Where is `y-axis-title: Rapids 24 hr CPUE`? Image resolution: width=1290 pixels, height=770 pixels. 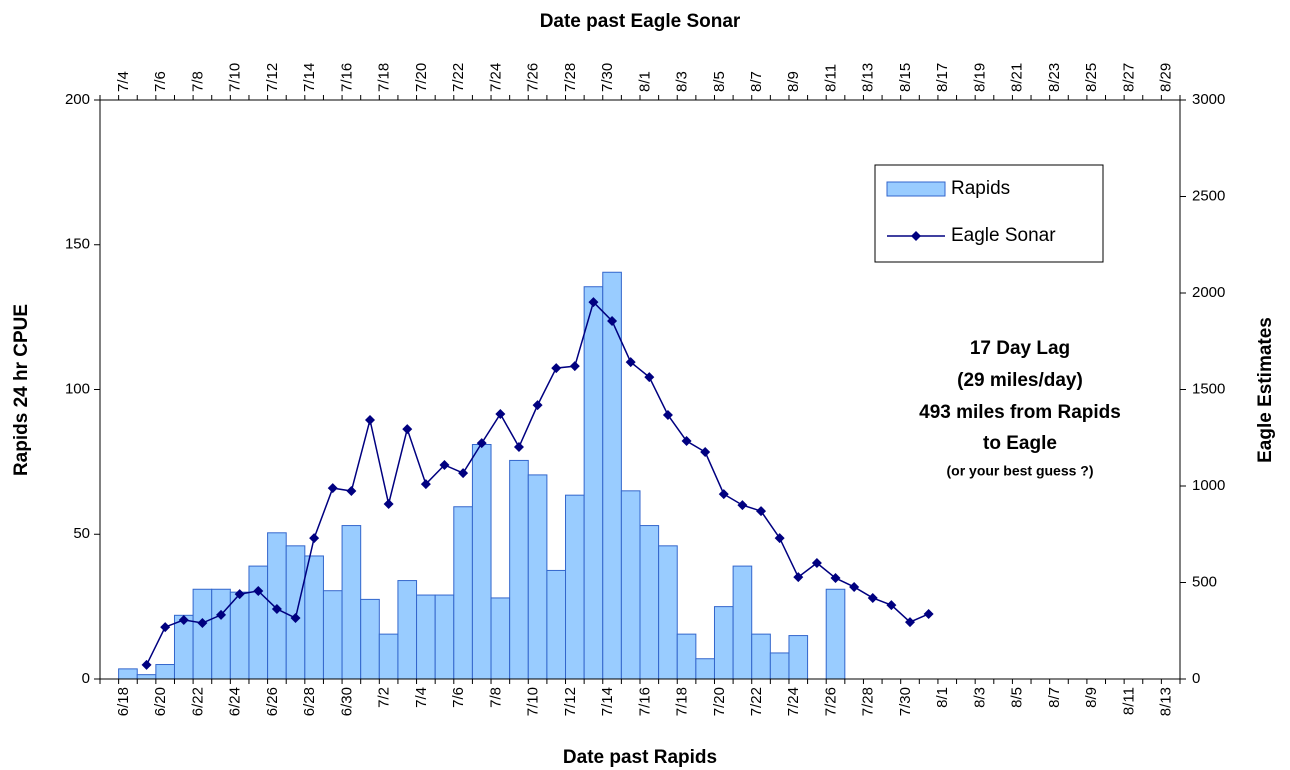
y-axis-title: Rapids 24 hr CPUE is located at coordinates (21, 390).